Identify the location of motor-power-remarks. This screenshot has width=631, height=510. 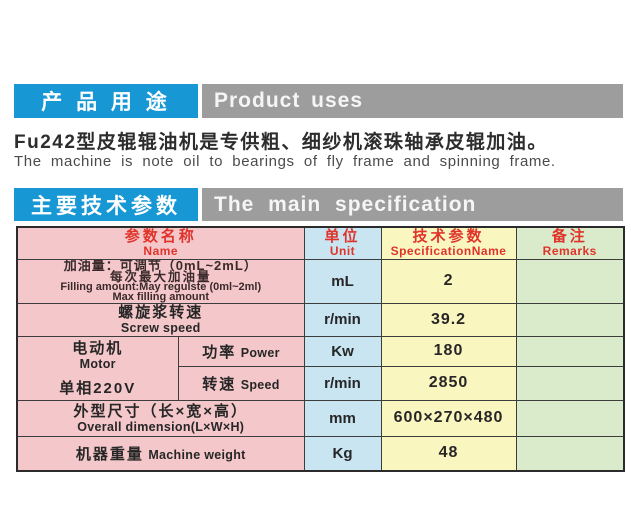
(570, 351).